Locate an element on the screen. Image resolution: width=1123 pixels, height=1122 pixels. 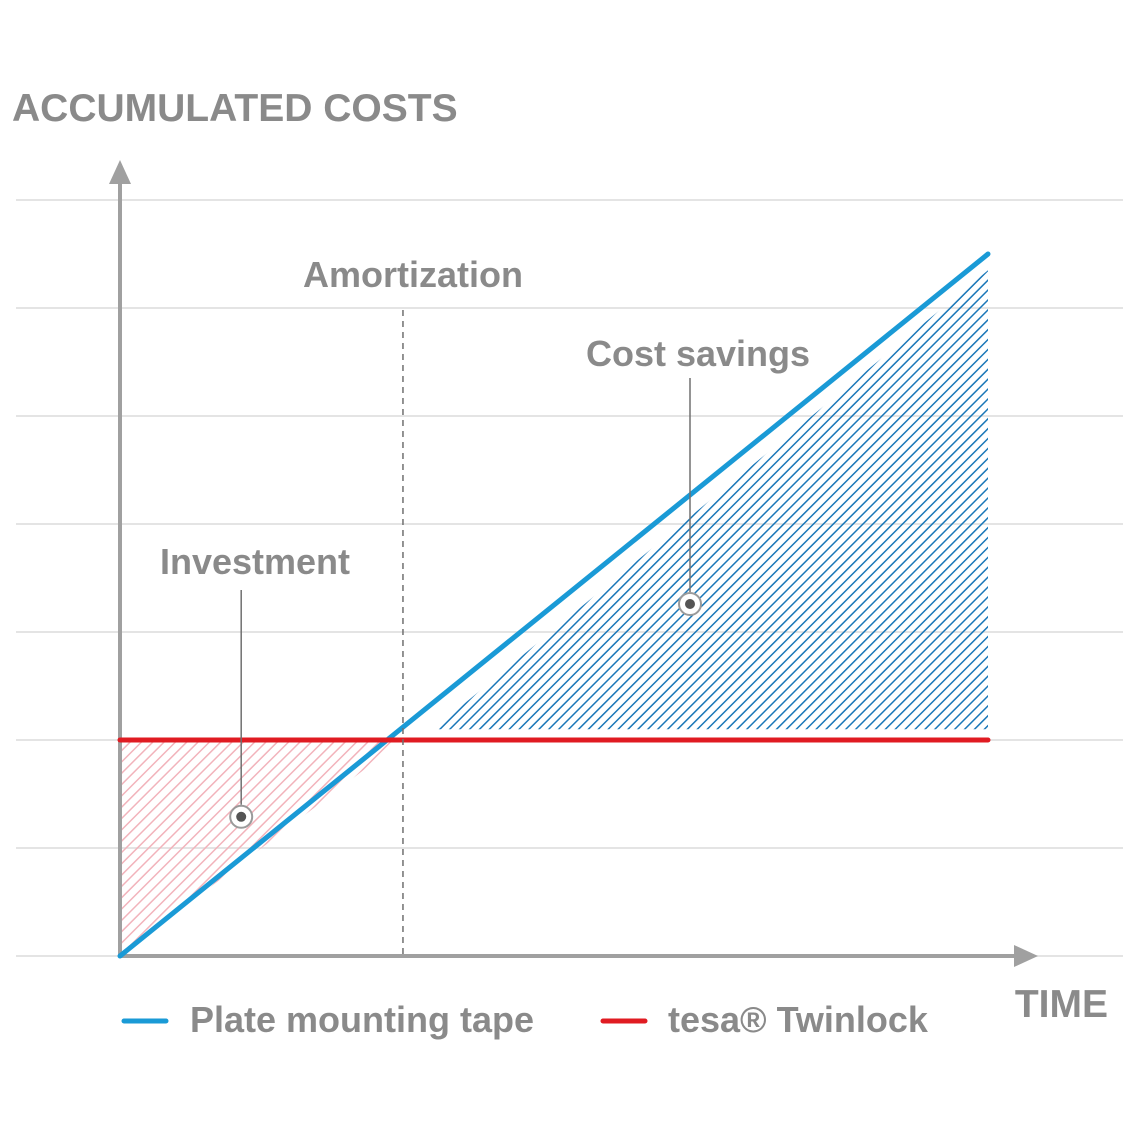
investment-marker-dot is located at coordinates (241, 816).